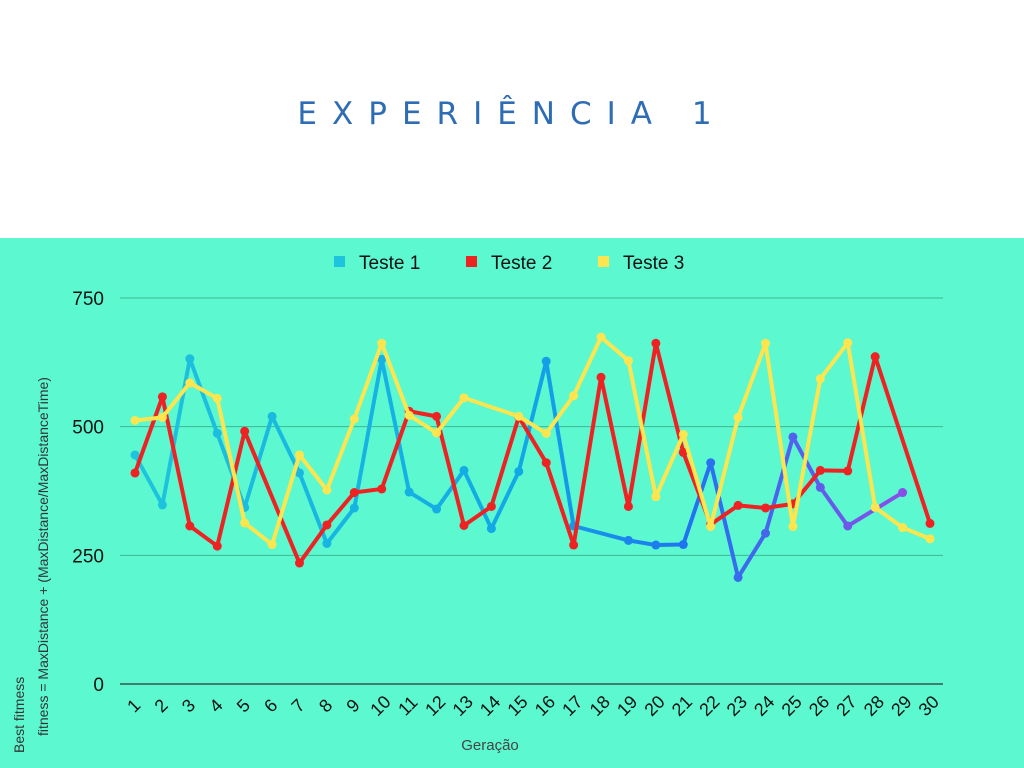 This screenshot has height=768, width=1024. I want to click on page-title: EXPERIÊNCIA 1, so click(512, 114).